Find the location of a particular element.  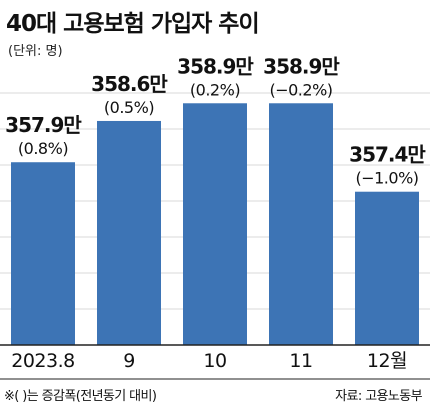

change-label: (−0.2%) is located at coordinates (300, 89).